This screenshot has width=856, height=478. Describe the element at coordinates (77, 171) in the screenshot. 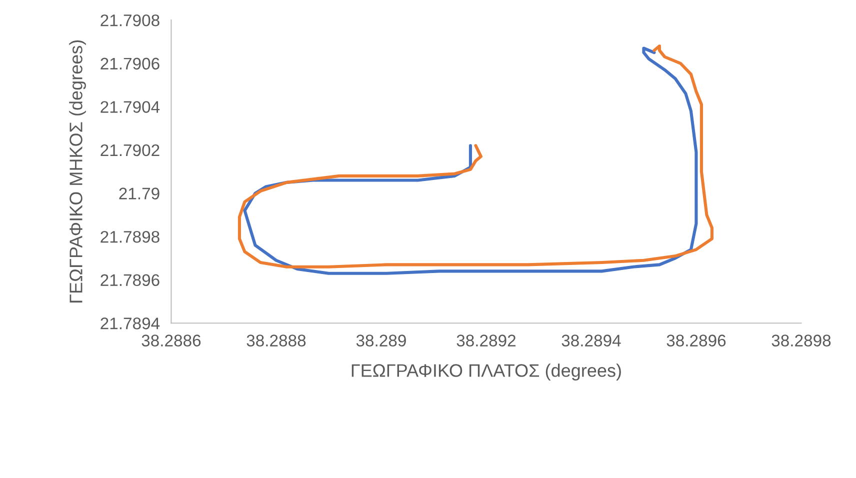

I see `y-axis-title: ΓΕΩΓΡΑΦΙΚΟ ΜΗΚΟΣ (degrees)` at that location.